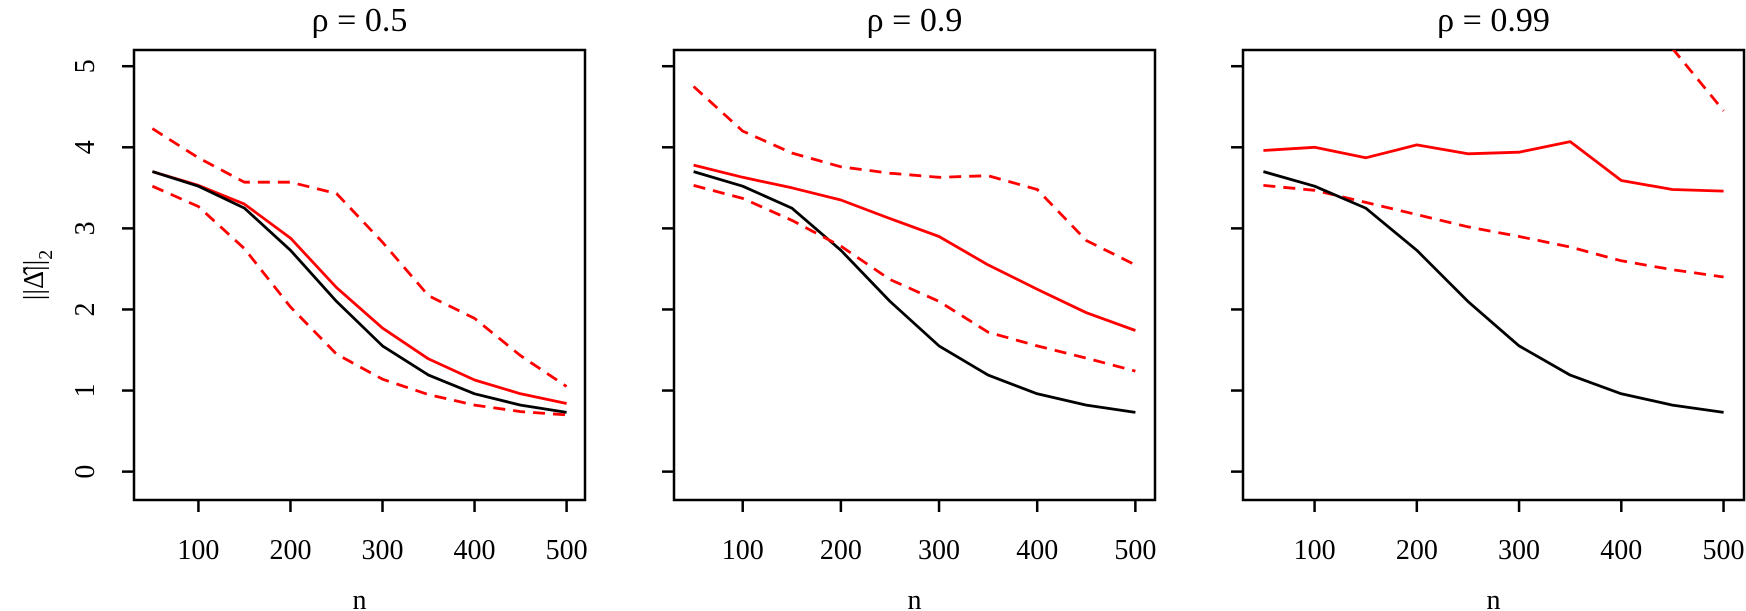 This screenshot has width=1746, height=611. I want to click on y-axis-label: ||Δ̂||2, so click(38, 275).